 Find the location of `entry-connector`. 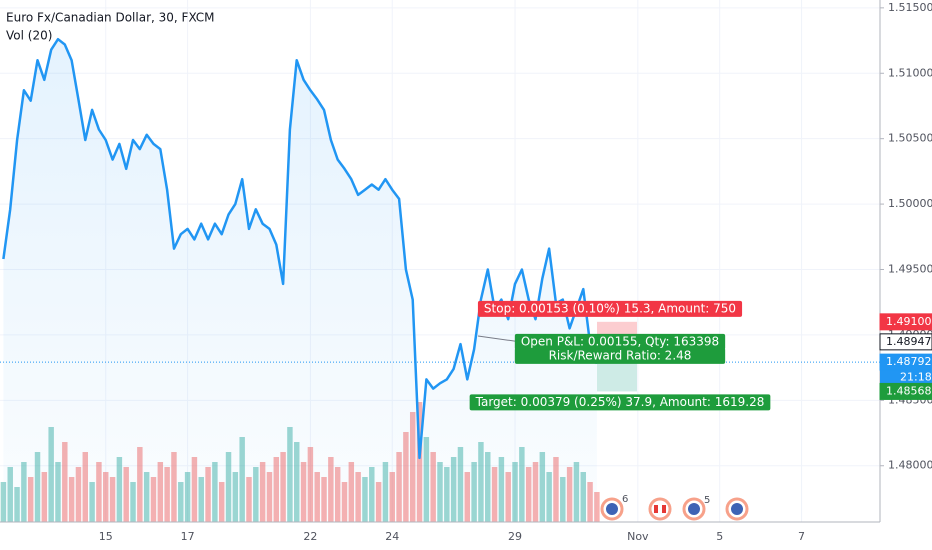

entry-connector is located at coordinates (499, 339).